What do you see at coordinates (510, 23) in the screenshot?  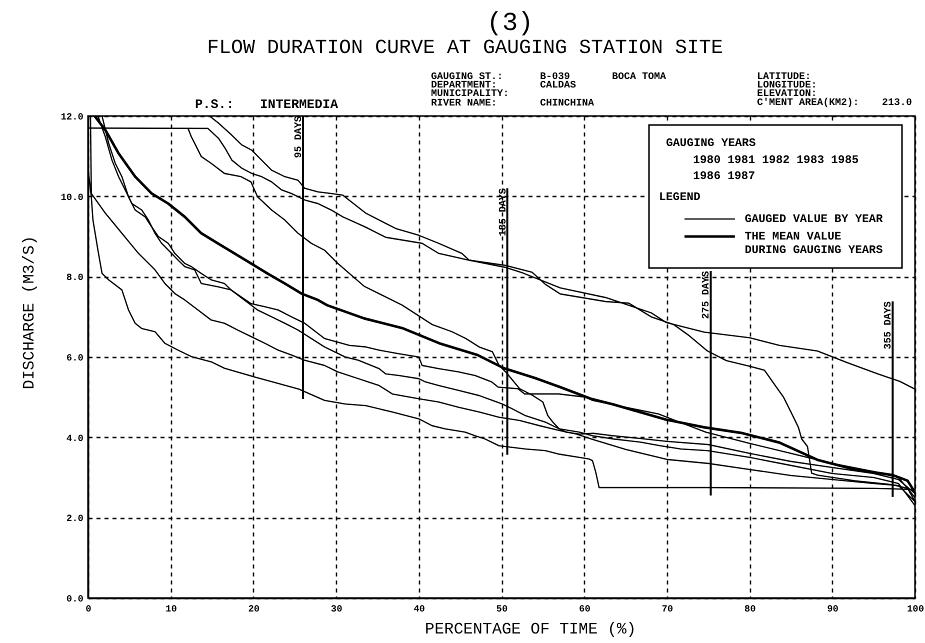 I see `text: (3)` at bounding box center [510, 23].